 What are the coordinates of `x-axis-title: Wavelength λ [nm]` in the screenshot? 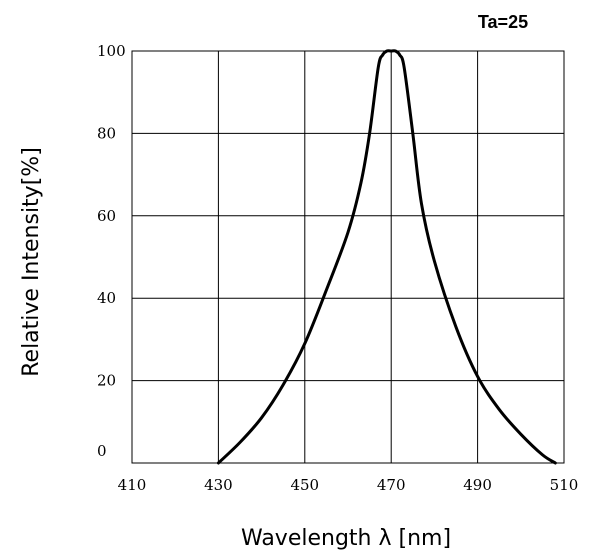 It's located at (346, 538).